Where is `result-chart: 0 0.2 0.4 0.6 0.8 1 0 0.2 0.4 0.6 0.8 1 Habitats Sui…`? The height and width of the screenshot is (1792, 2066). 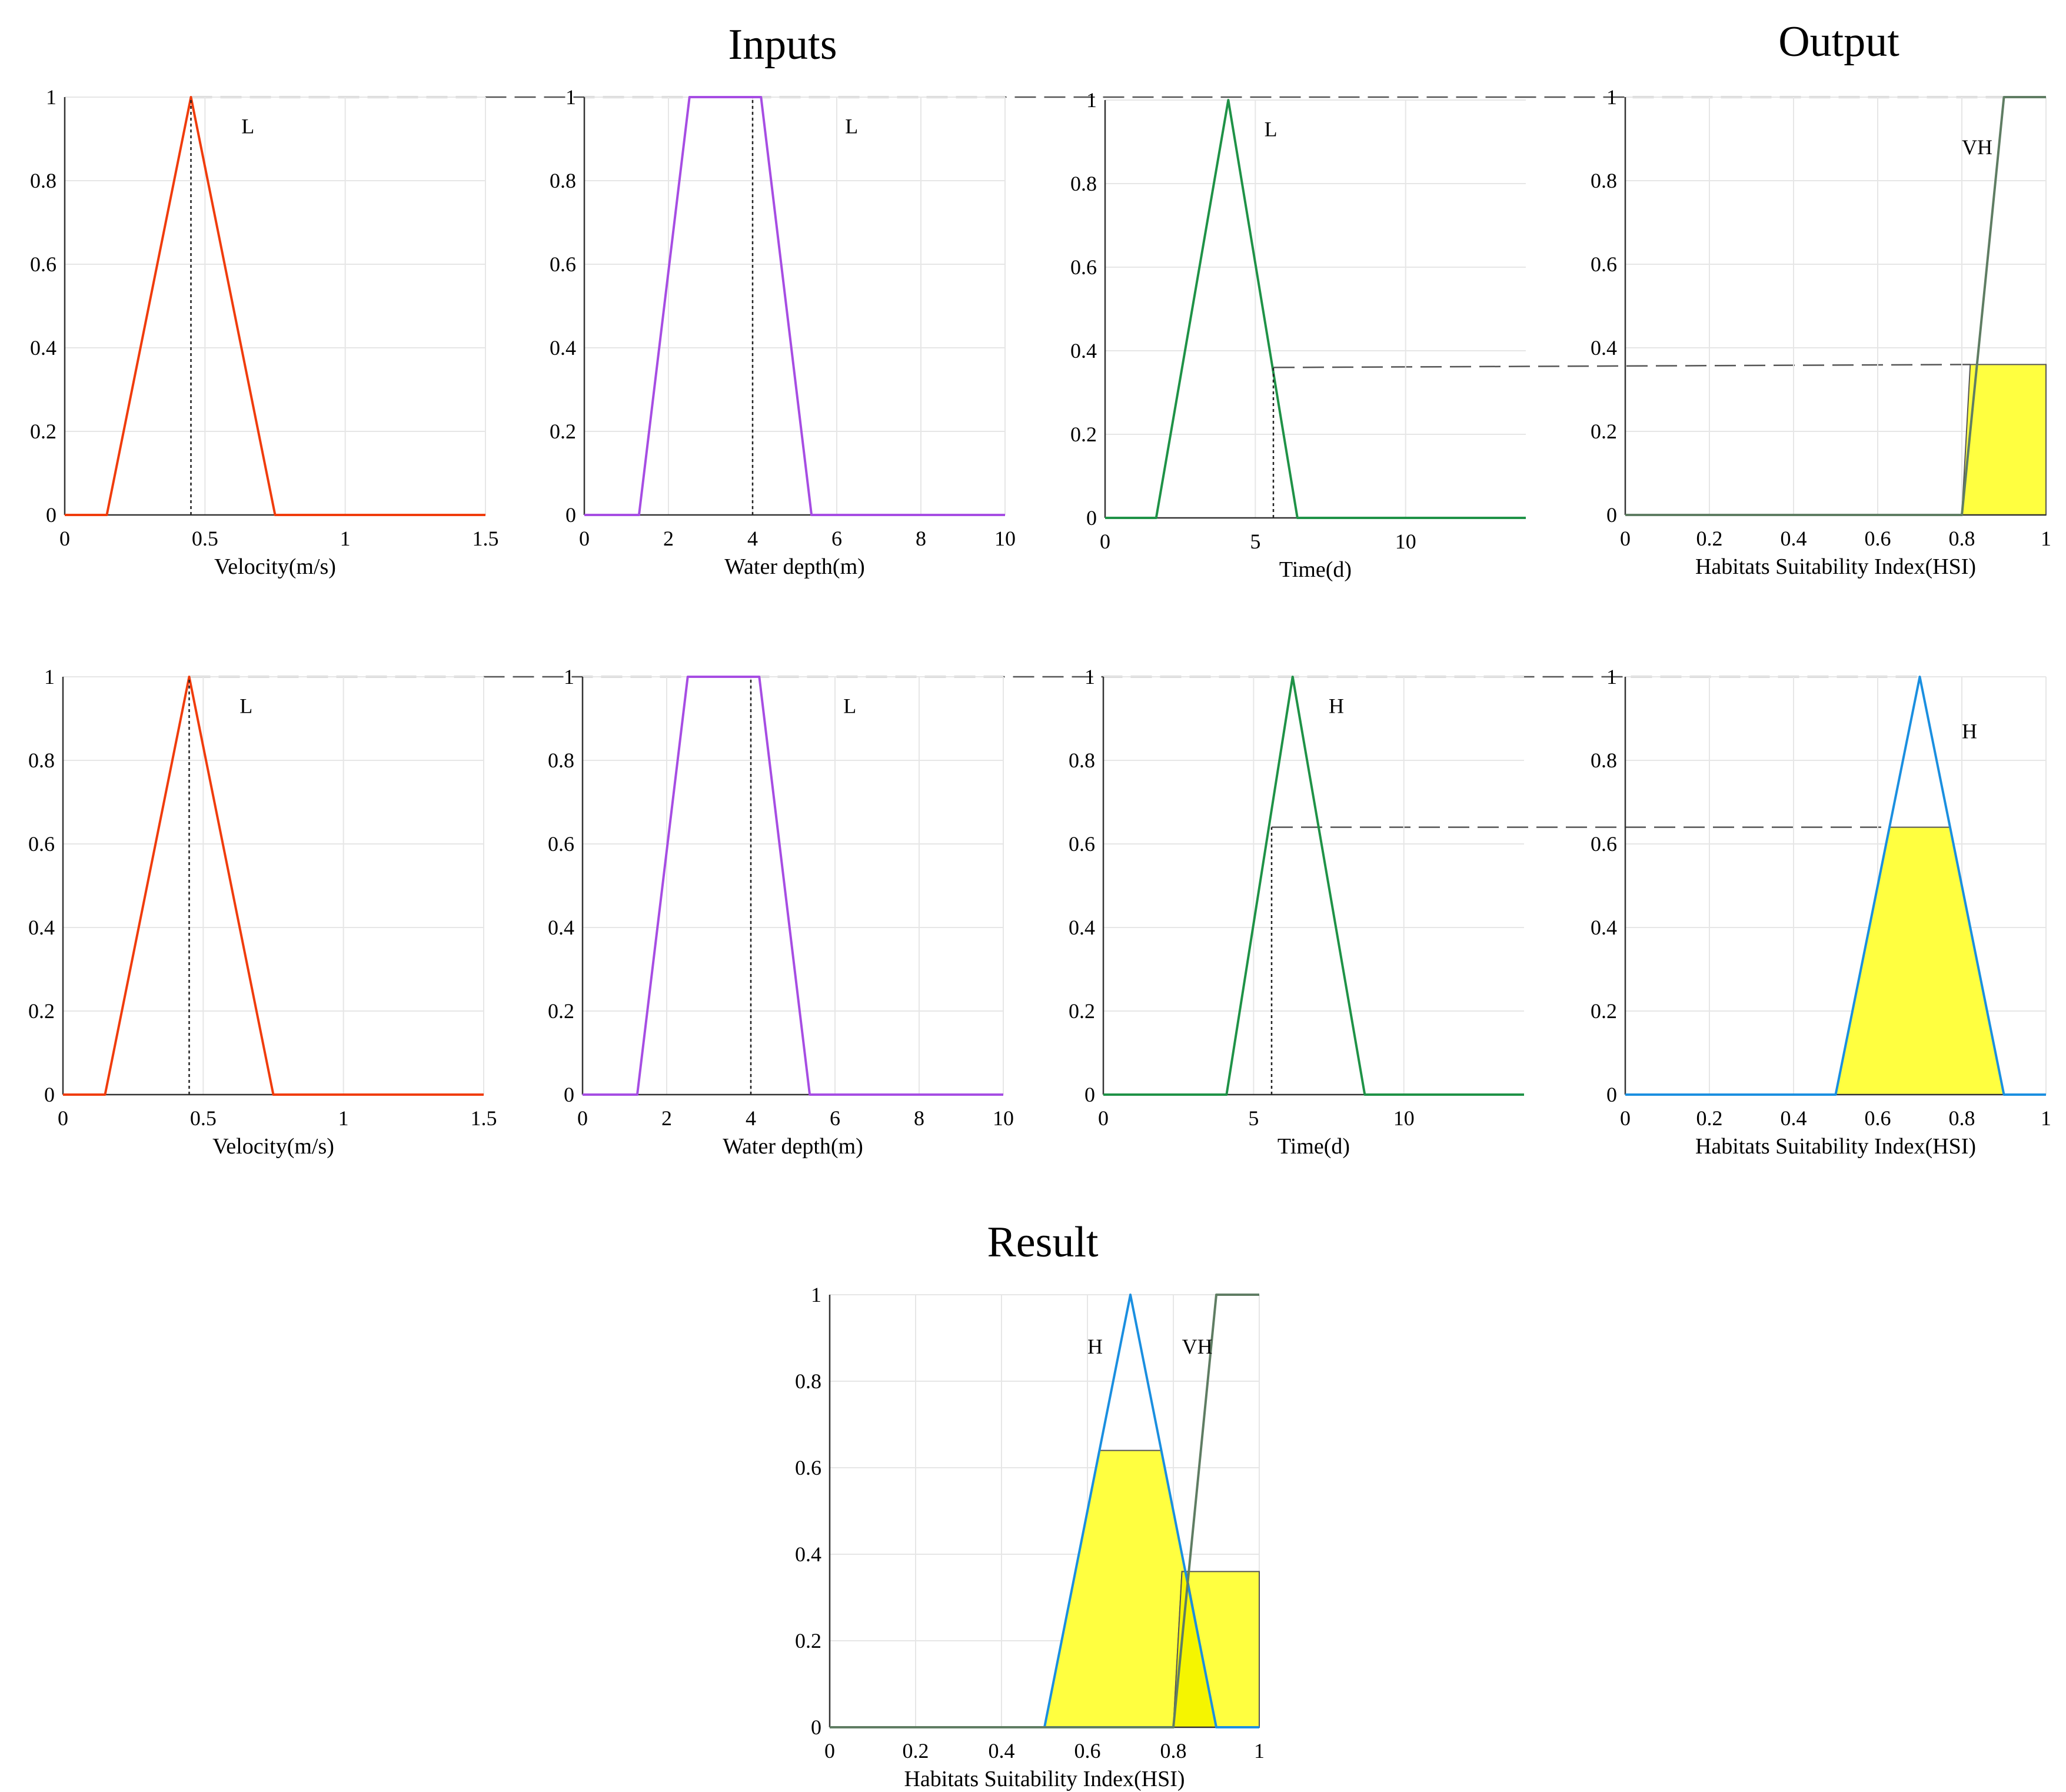
result-chart: 0 0.2 0.4 0.6 0.8 1 0 0.2 0.4 0.6 0.8 1 Habitats Sui… is located at coordinates (1030, 1537).